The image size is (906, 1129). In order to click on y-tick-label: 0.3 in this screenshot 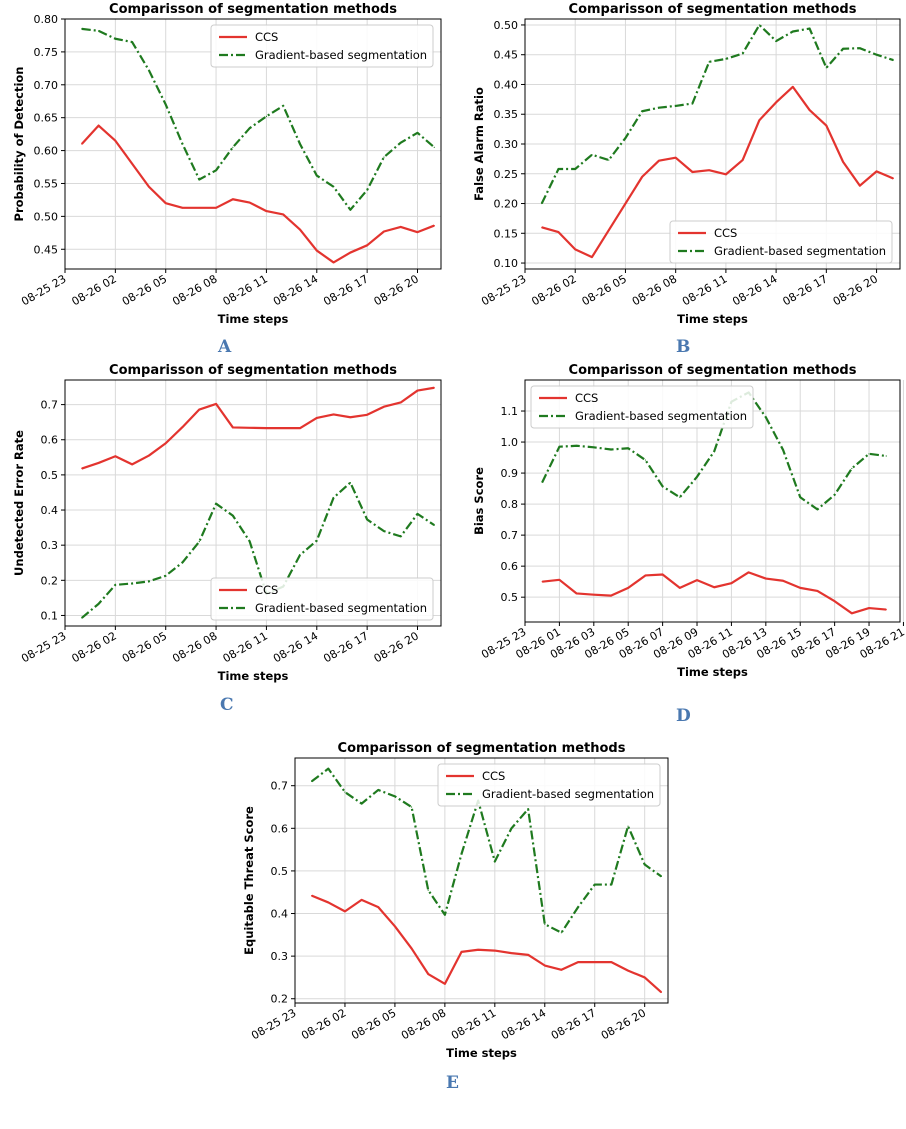, I will do `click(50, 545)`.